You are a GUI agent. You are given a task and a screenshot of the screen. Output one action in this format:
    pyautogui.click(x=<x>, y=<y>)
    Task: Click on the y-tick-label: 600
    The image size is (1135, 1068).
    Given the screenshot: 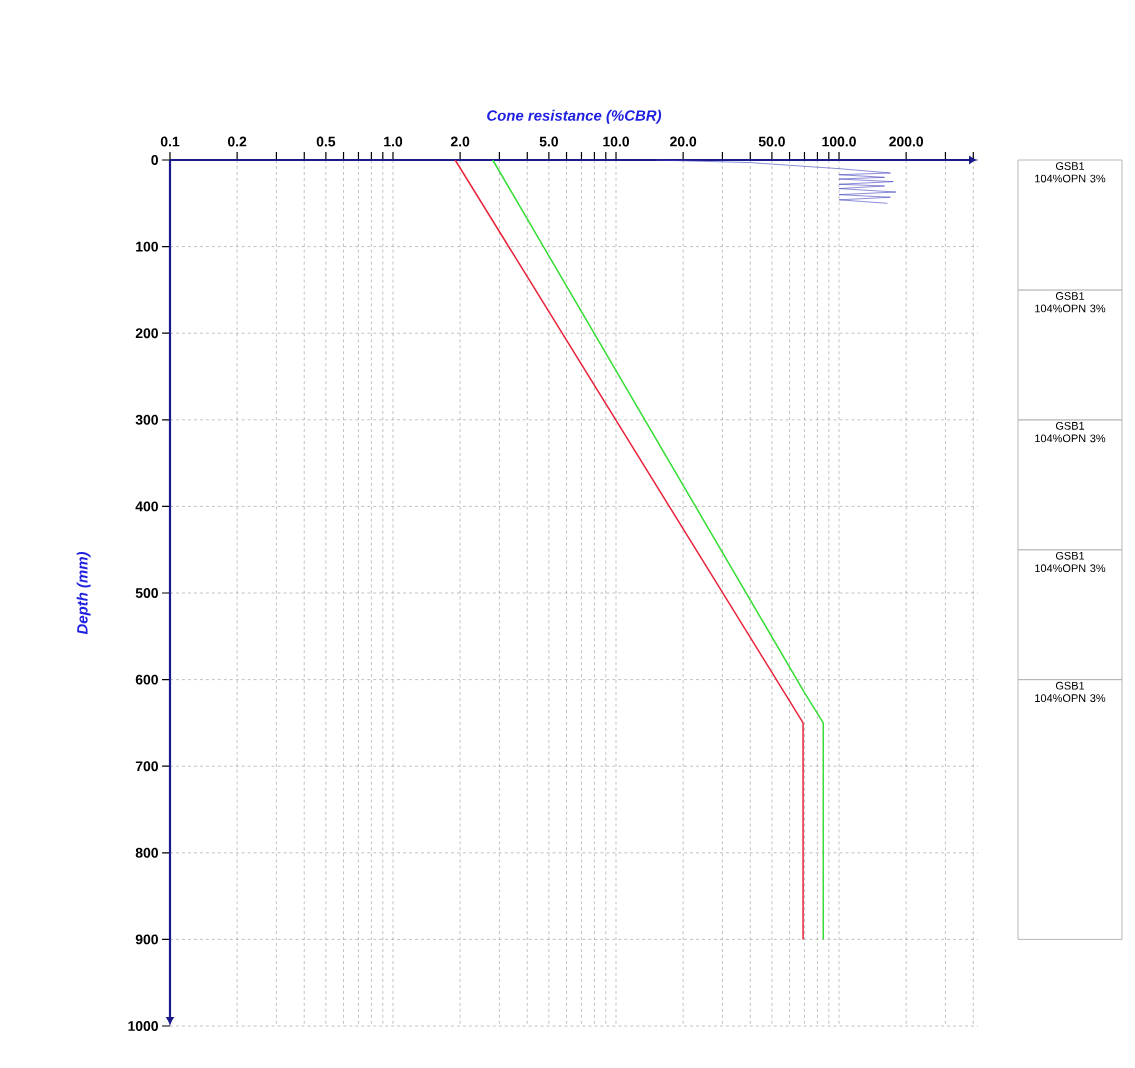 What is the action you would take?
    pyautogui.click(x=146, y=679)
    